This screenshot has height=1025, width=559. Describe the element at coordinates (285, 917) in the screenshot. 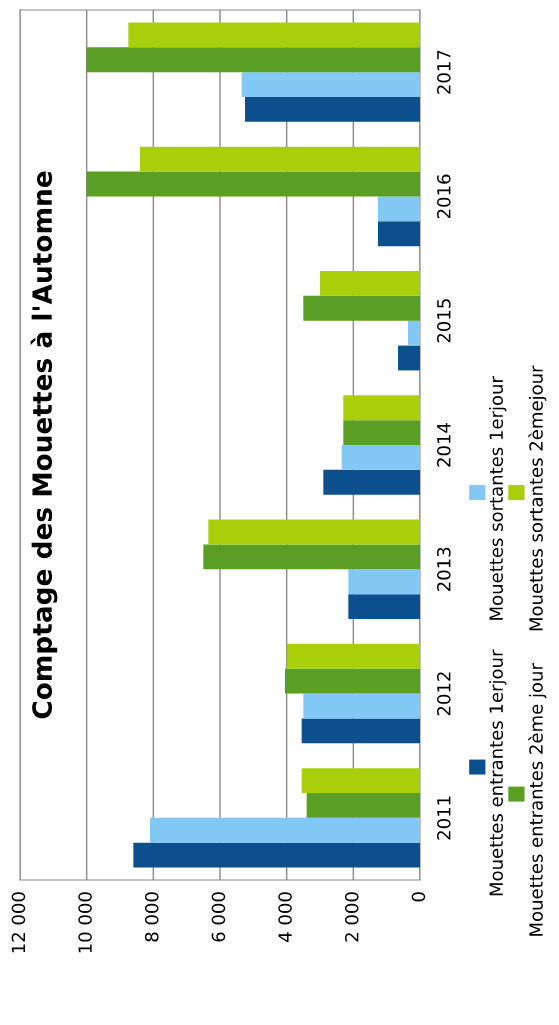

I see `x-tick-label: 4 000` at that location.